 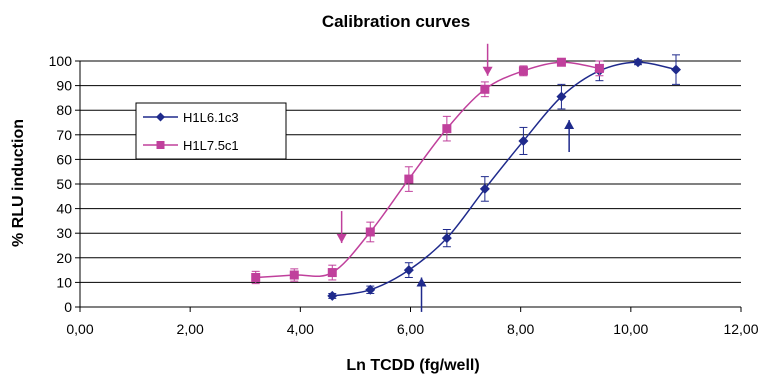 I want to click on x-axis-label: Ln TCDD (fg/well), so click(x=412, y=365).